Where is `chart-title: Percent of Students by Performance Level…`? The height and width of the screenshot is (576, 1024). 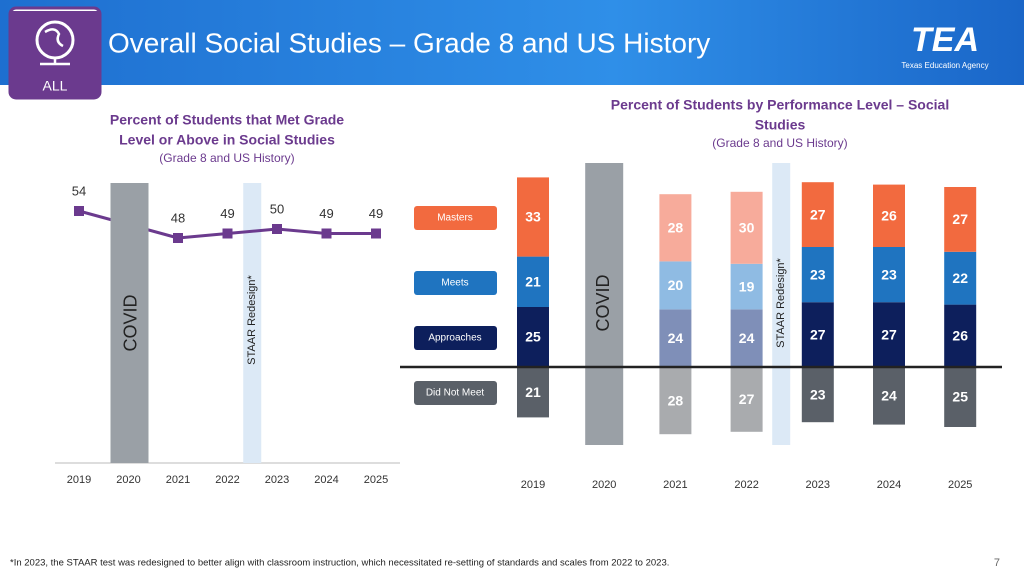
chart-title: Percent of Students by Performance Level… is located at coordinates (780, 105).